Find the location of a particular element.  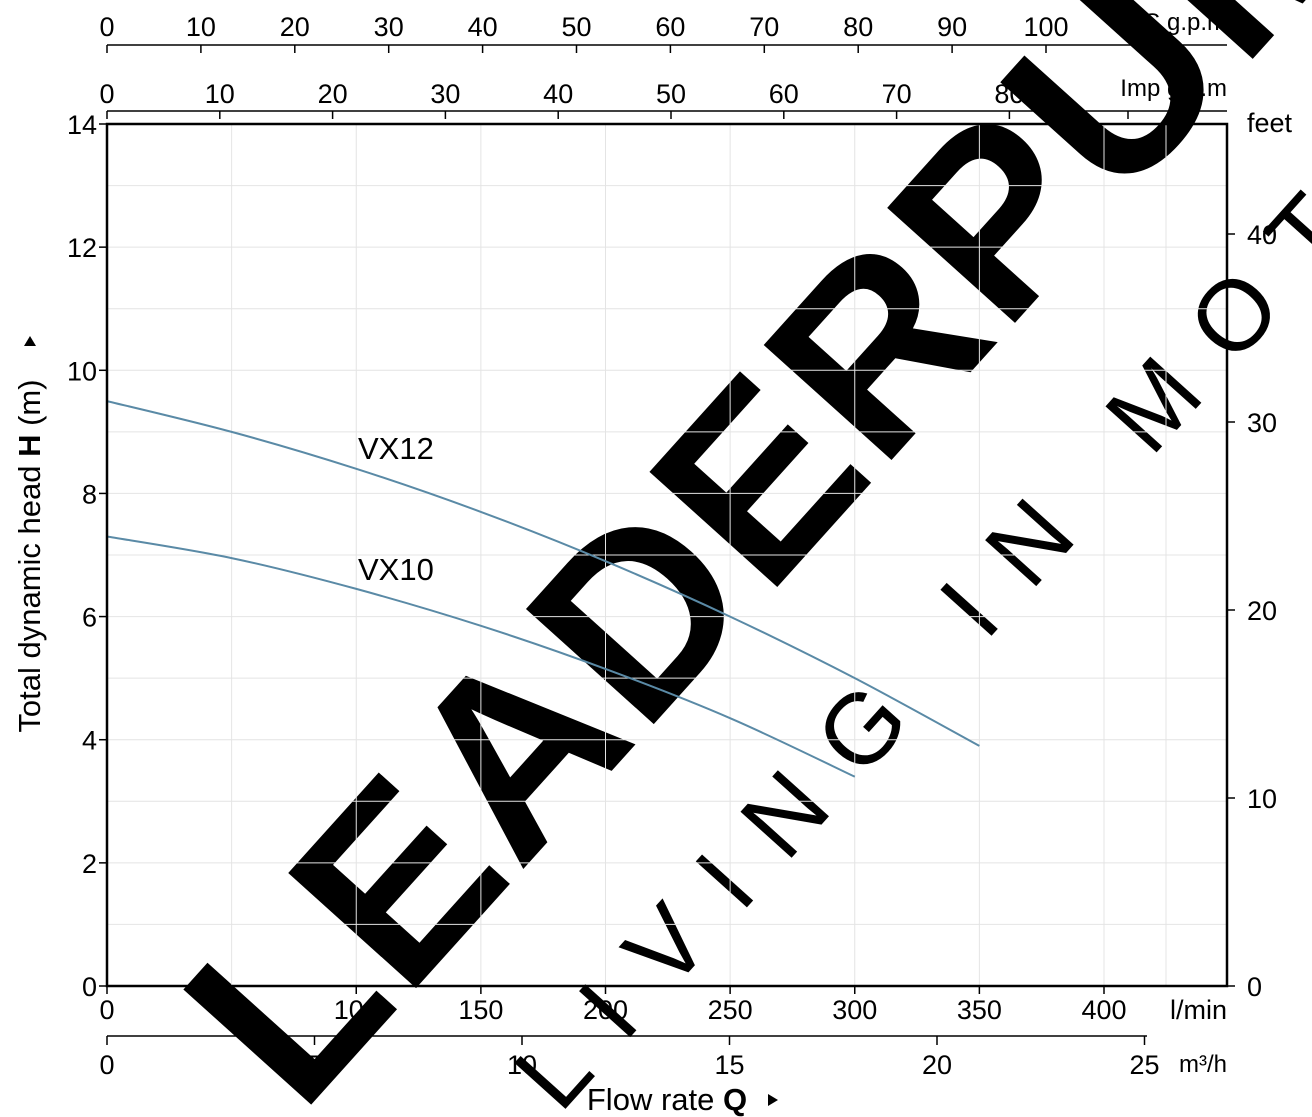

impgpm-tick-label: 50 is located at coordinates (671, 94).